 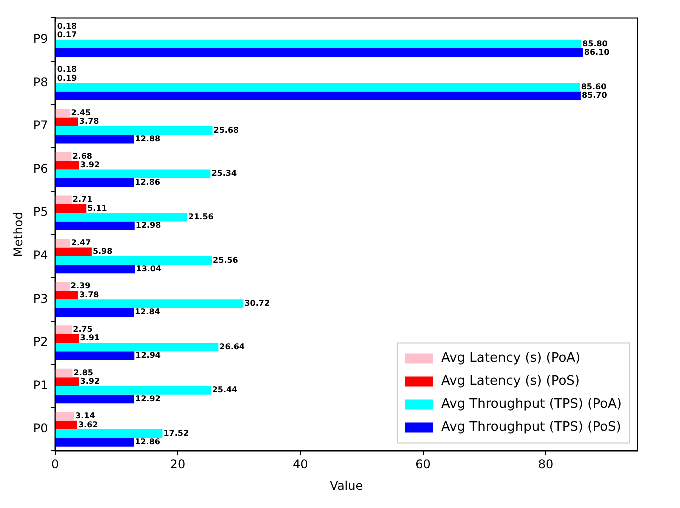 I want to click on y-tick-label: P7, so click(x=40, y=125).